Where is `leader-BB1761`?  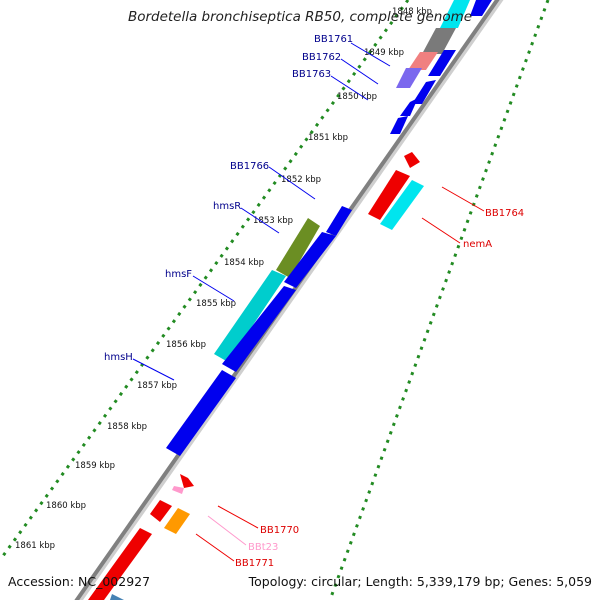
leader-BB1761 is located at coordinates (370, 54).